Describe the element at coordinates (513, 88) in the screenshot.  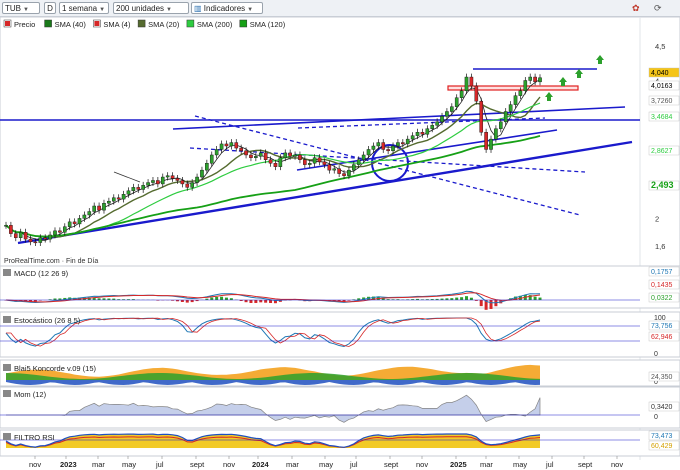
I see `resistance-zone` at that location.